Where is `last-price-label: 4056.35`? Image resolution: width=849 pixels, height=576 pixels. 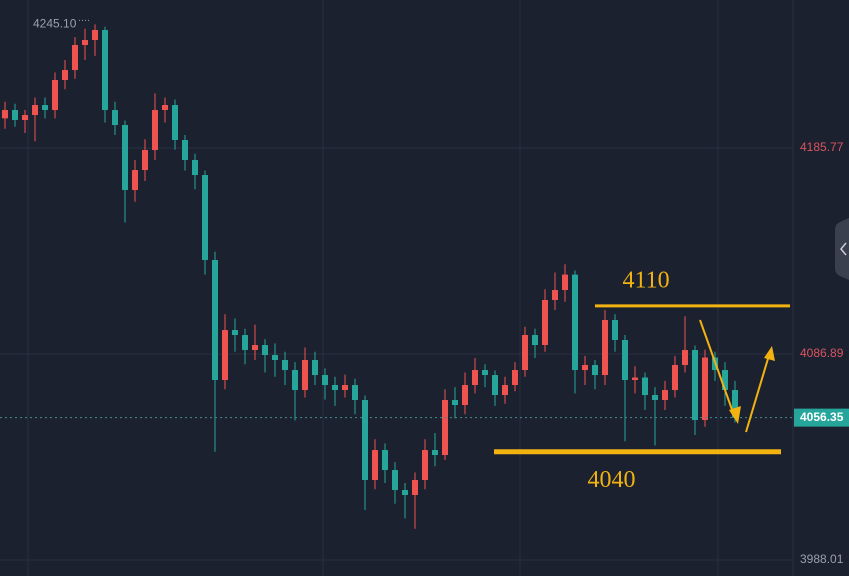 last-price-label: 4056.35 is located at coordinates (822, 417).